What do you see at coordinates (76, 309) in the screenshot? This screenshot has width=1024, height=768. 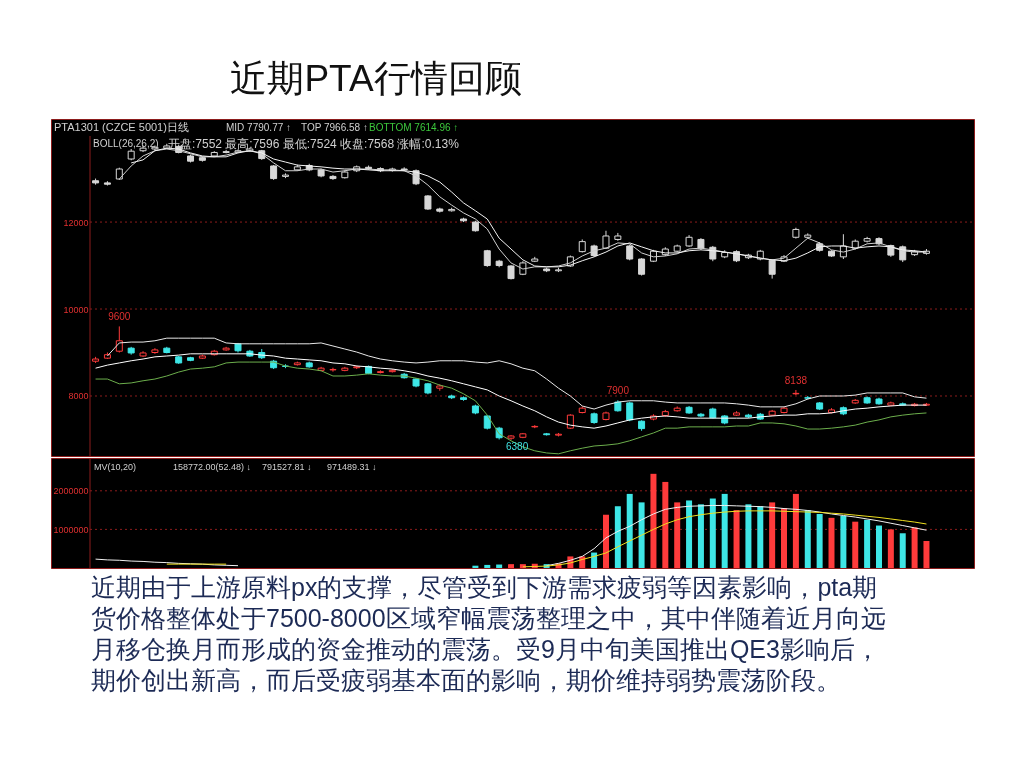 I see `y-tick-label: 10000` at bounding box center [76, 309].